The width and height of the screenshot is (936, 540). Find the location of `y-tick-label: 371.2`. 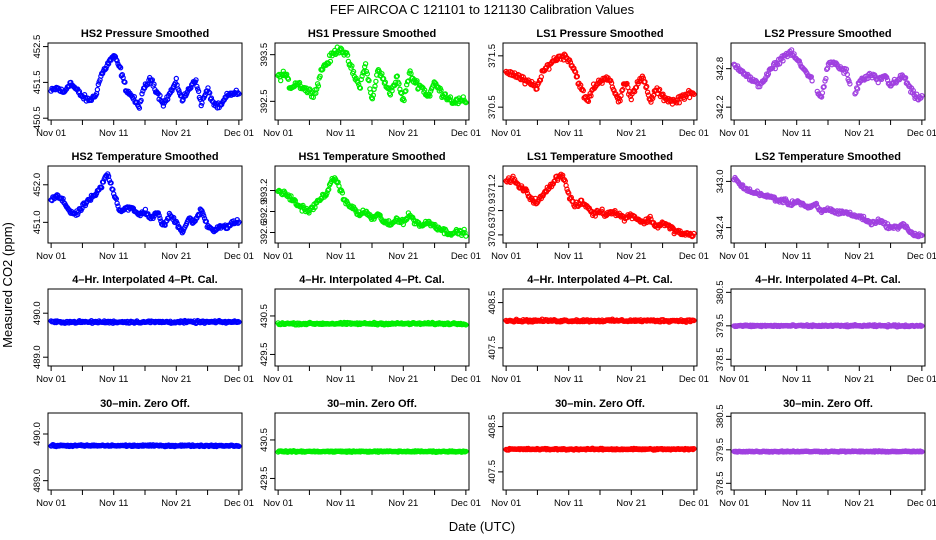

y-tick-label: 371.2 is located at coordinates (492, 186).